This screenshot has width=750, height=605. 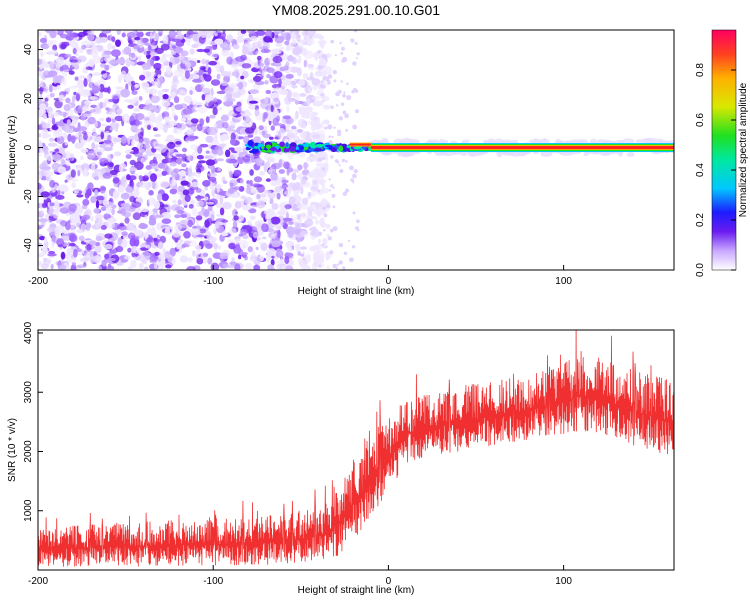 What do you see at coordinates (389, 581) in the screenshot?
I see `snr-x-tick-label: 0` at bounding box center [389, 581].